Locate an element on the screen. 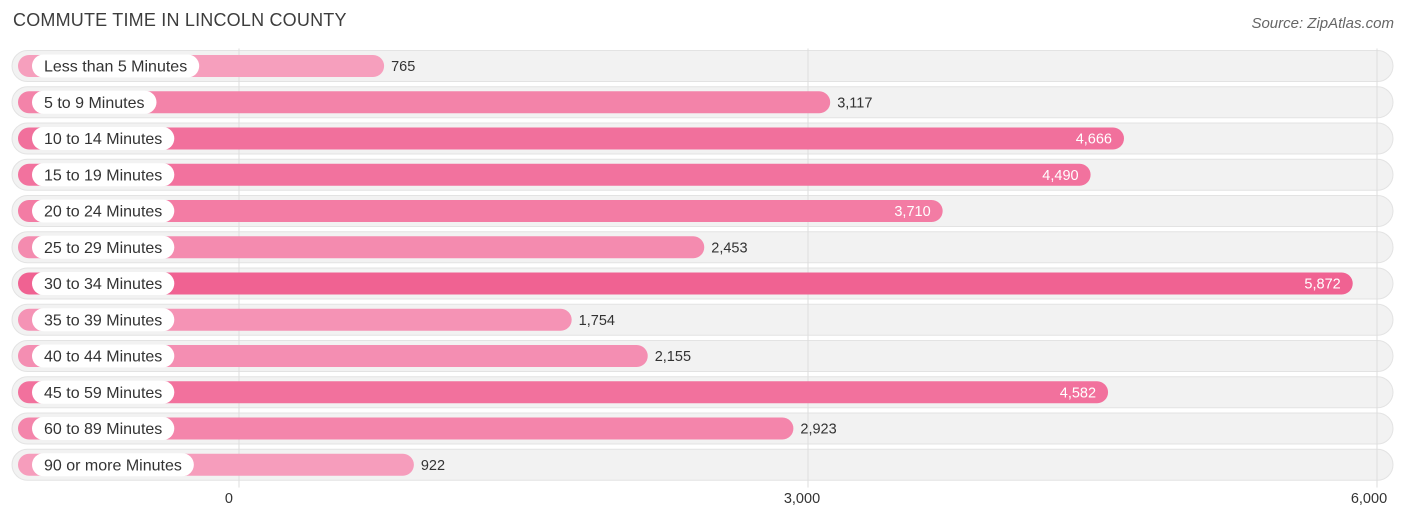 The width and height of the screenshot is (1406, 522). category-label: 15 to 19 Minutes is located at coordinates (103, 175).